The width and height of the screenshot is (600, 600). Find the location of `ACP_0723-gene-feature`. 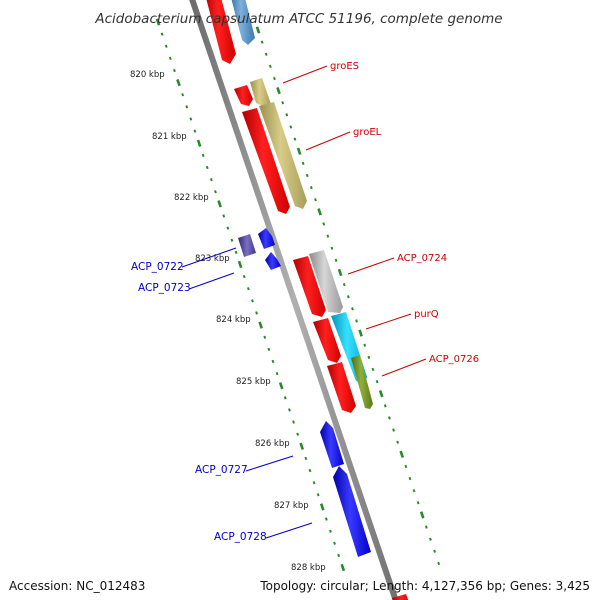

ACP_0723-gene-feature is located at coordinates (273, 261).